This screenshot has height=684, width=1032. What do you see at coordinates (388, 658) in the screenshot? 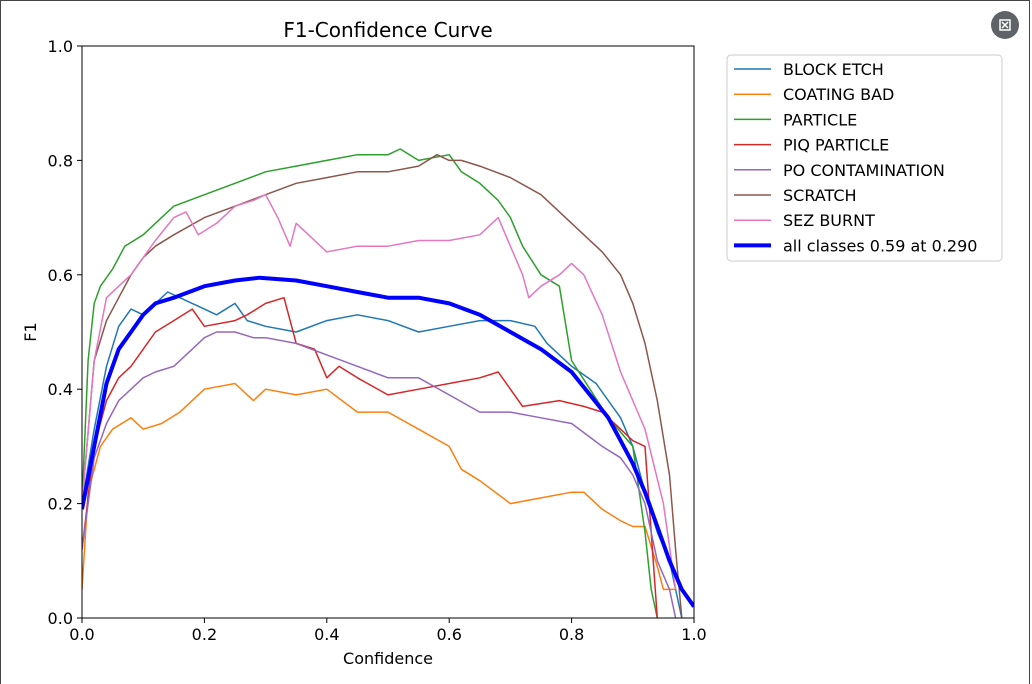
I see `x-axis-label: Confidence` at bounding box center [388, 658].